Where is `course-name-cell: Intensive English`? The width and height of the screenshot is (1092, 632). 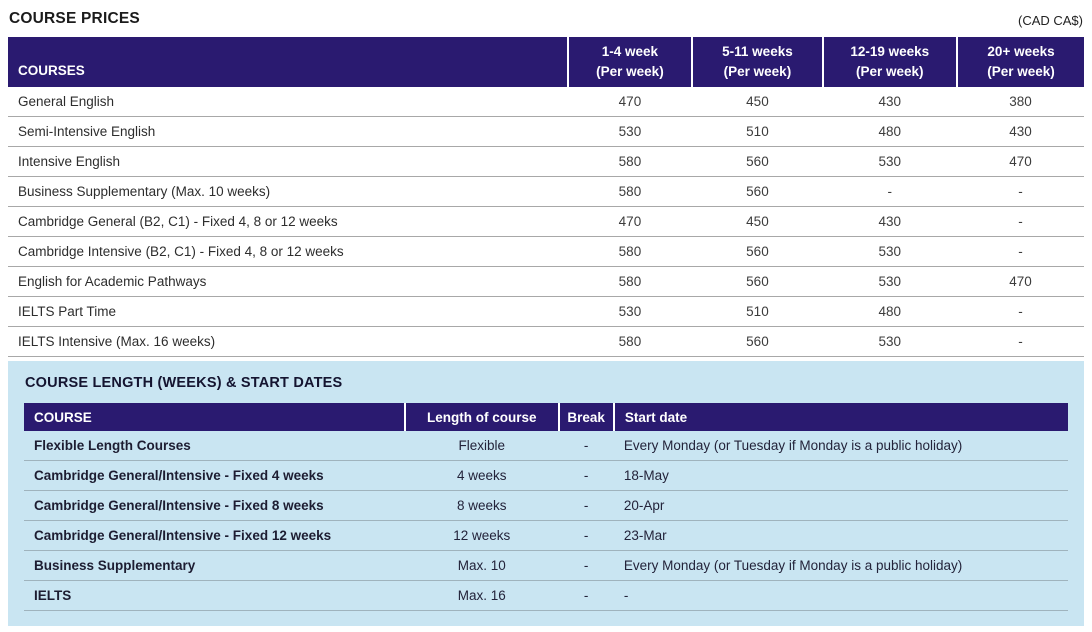
course-name-cell: Intensive English is located at coordinates (288, 161).